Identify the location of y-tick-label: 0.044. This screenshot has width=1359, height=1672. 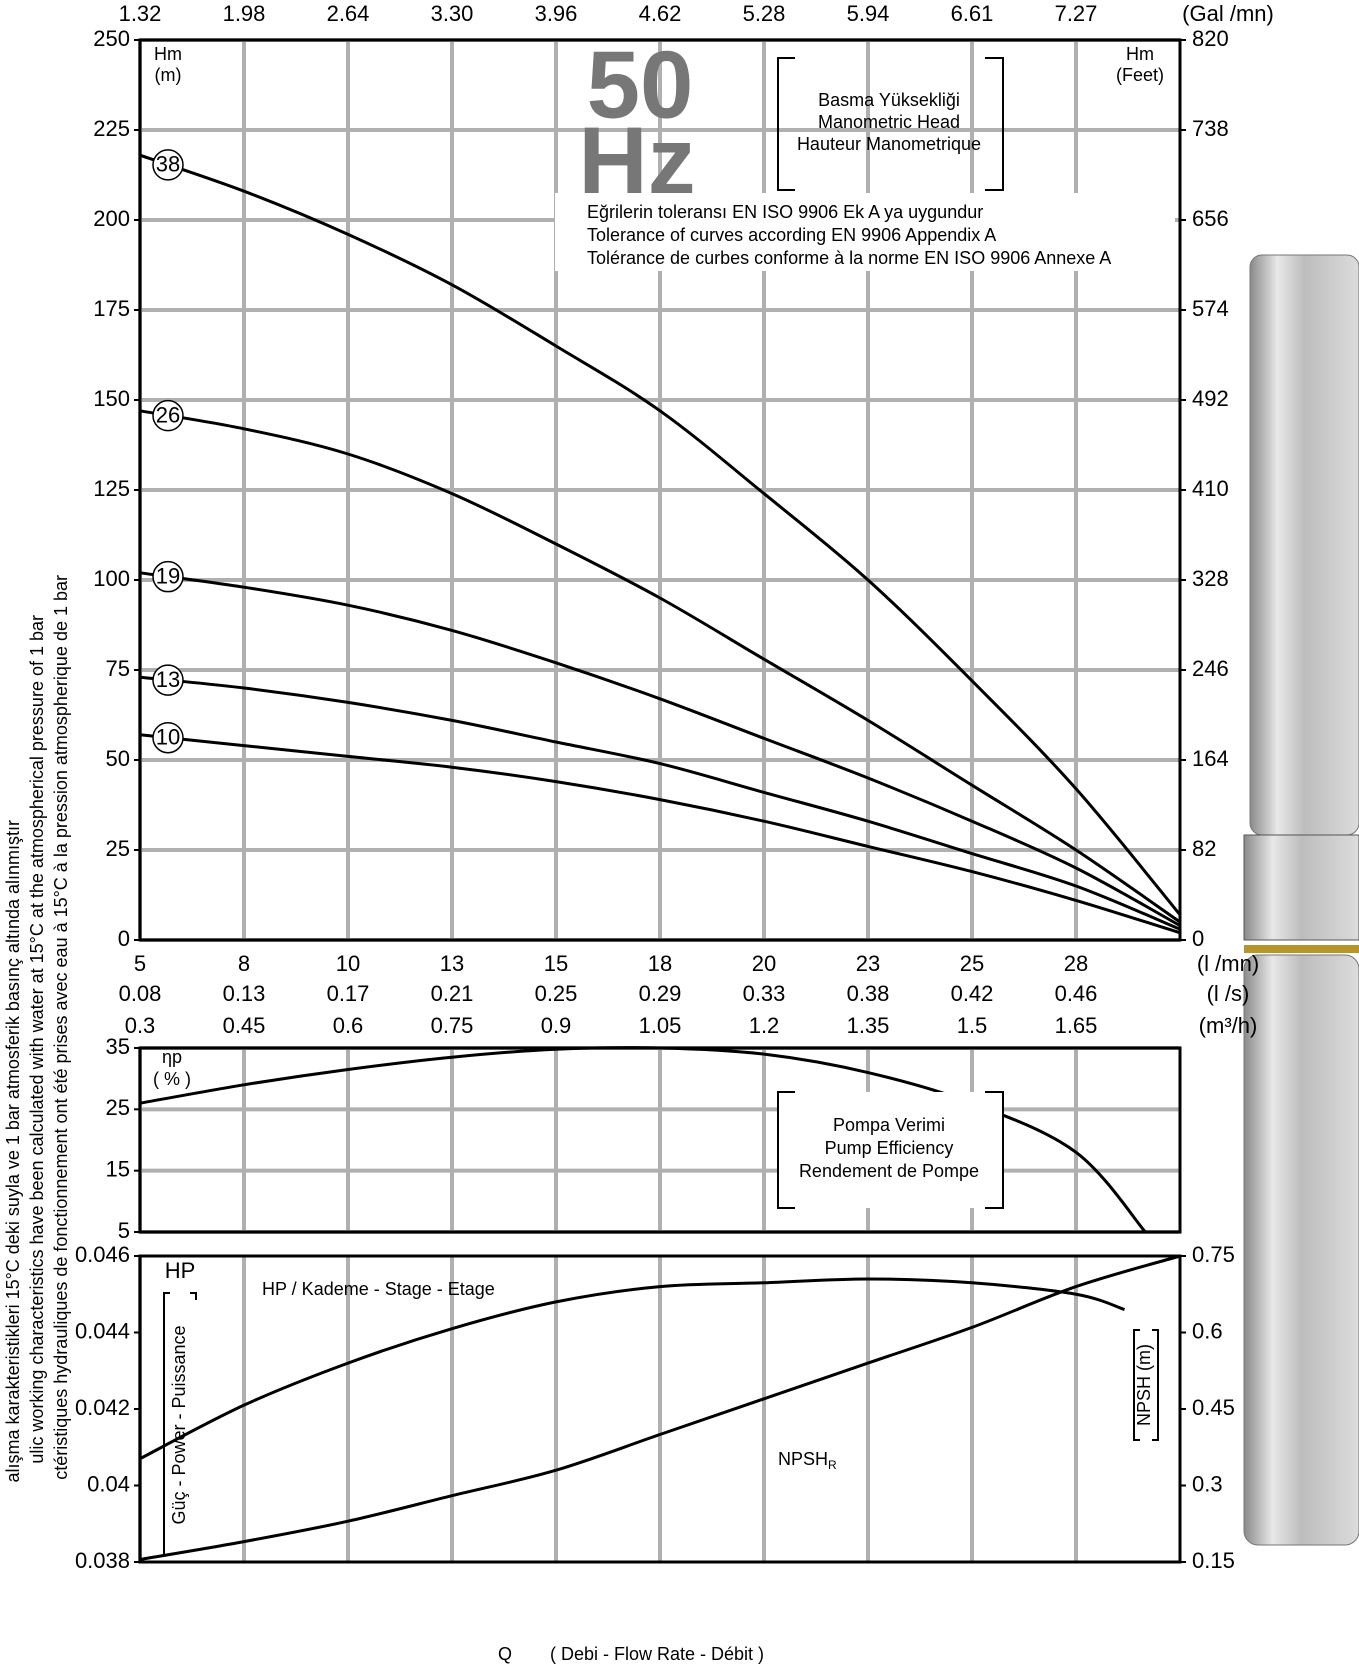
(102, 1330).